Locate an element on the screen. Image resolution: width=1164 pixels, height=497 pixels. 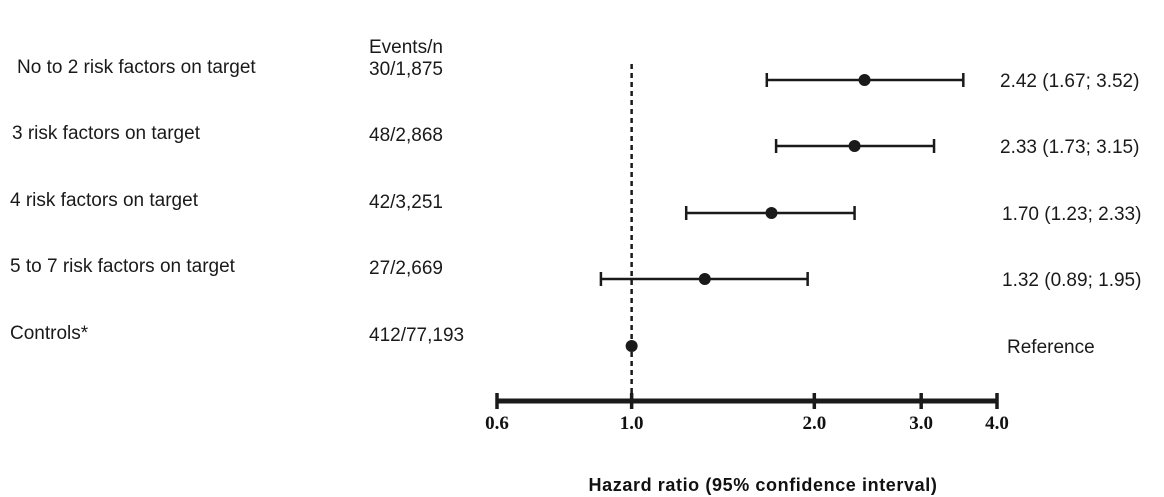
x-tick-label: 4.0 is located at coordinates (997, 423).